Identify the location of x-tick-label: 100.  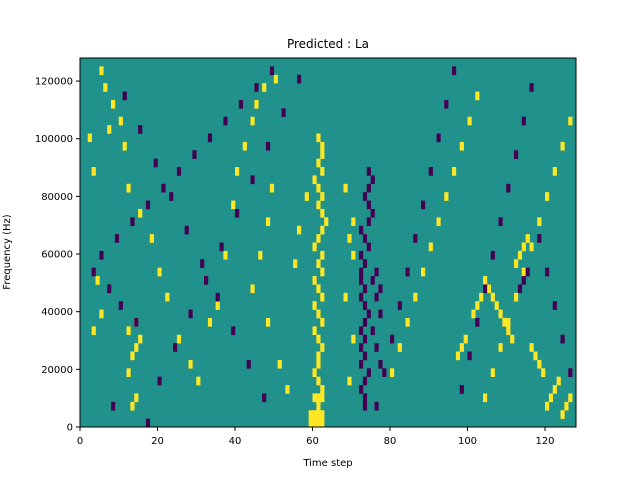
(467, 441).